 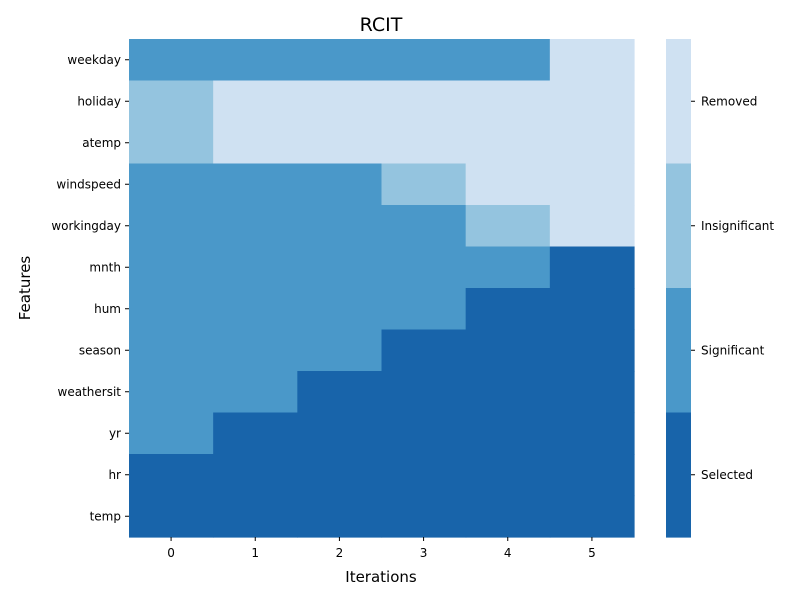 What do you see at coordinates (105, 267) in the screenshot?
I see `y-tick-label: mnth` at bounding box center [105, 267].